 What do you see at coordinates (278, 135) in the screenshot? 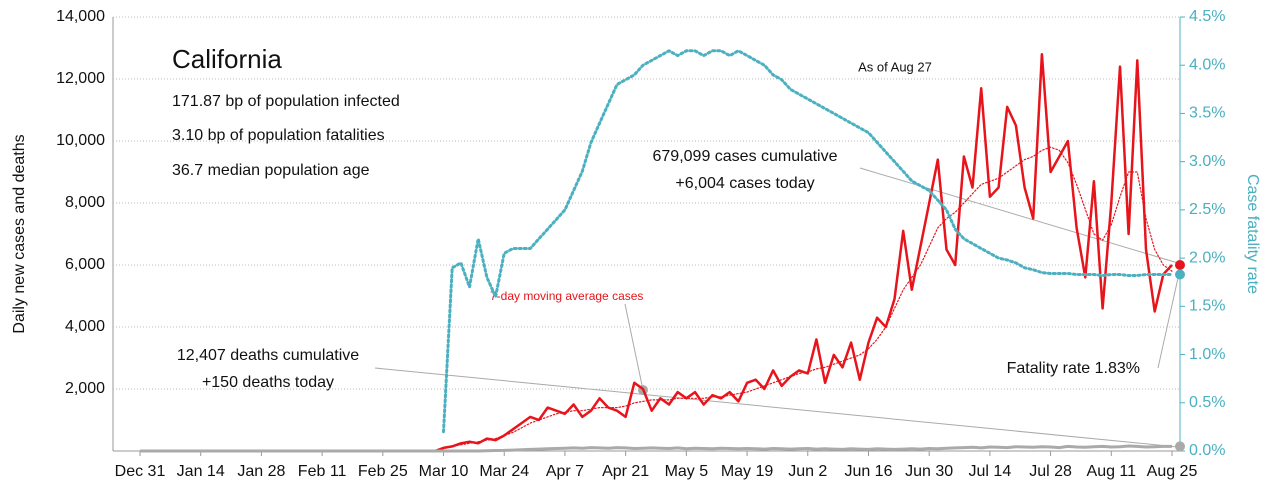
I see `stat: 3.10 bp of population fatalities` at bounding box center [278, 135].